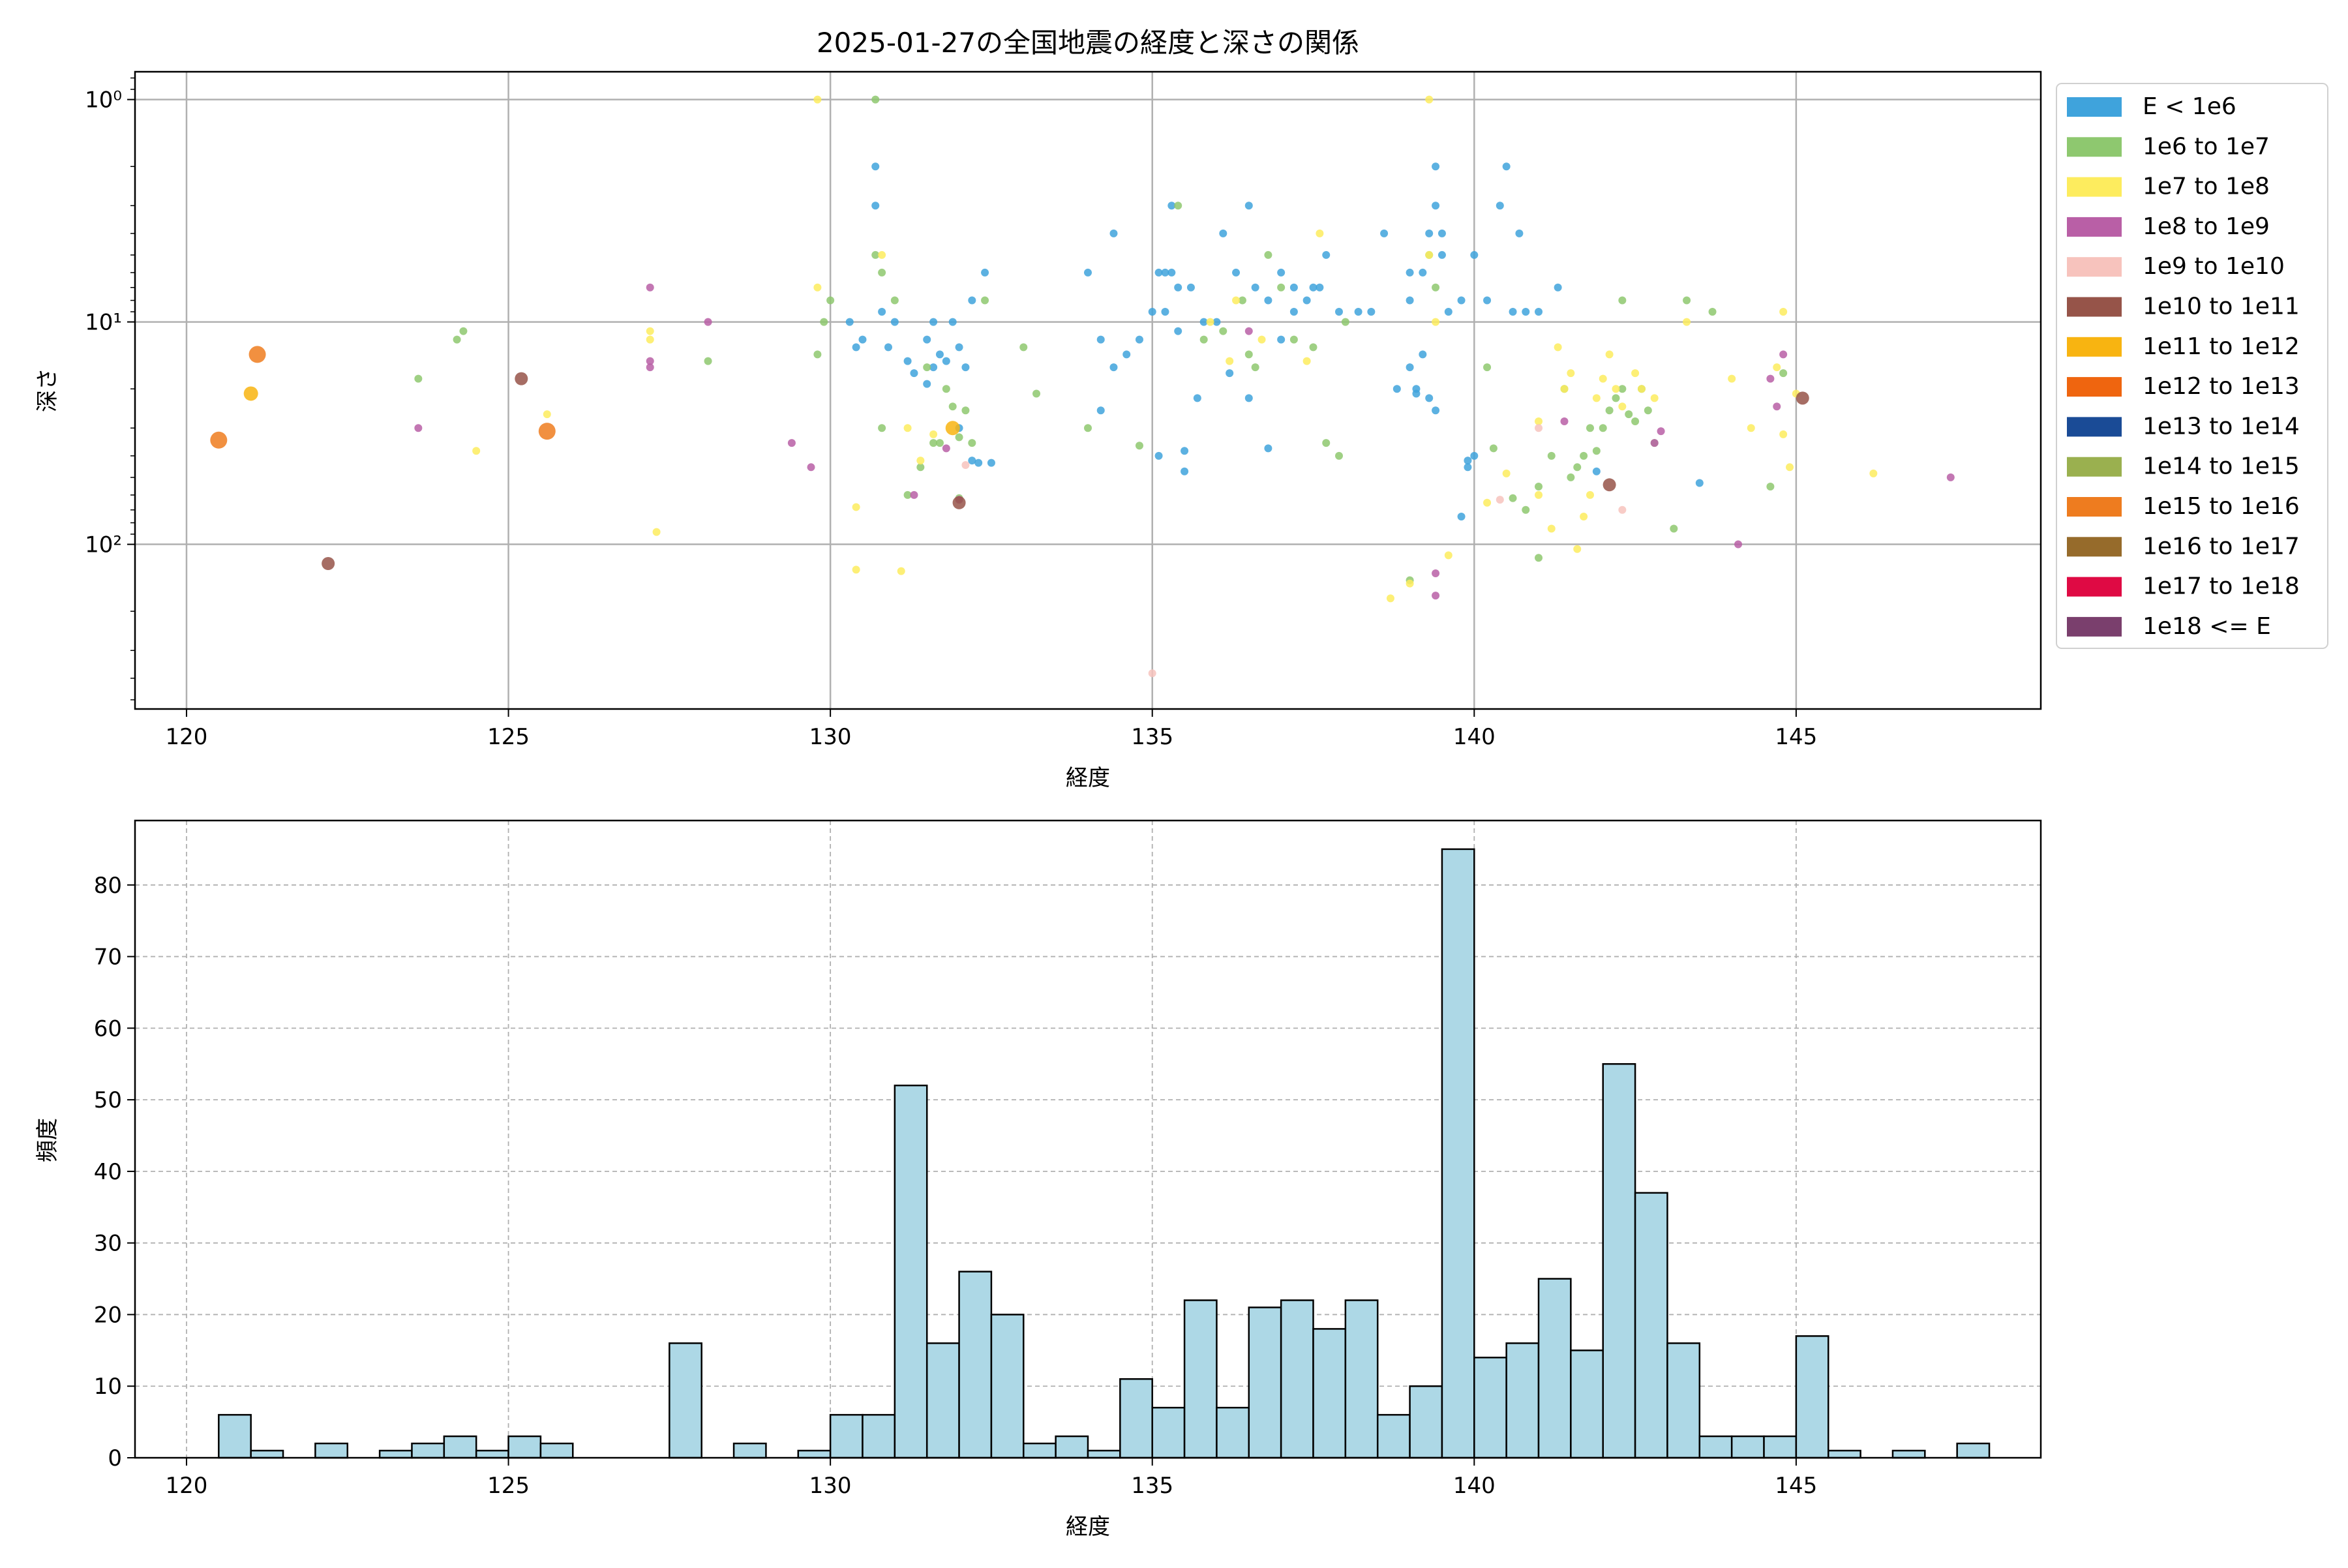  I want to click on histogram-x-tick-label: 120, so click(187, 1486).